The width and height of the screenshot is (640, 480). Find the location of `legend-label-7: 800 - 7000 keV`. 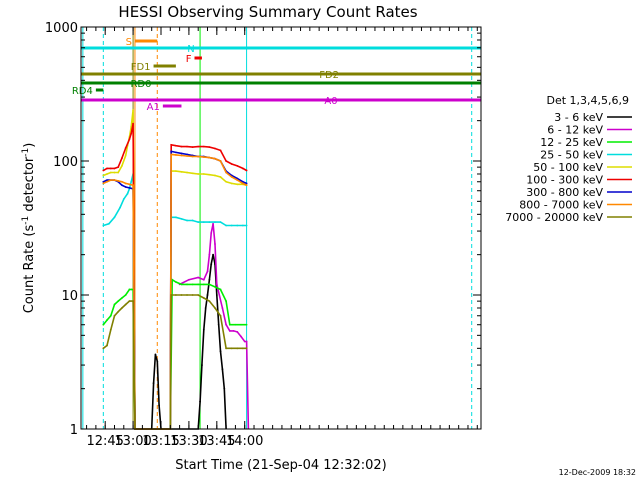

legend-label-7: 800 - 7000 keV is located at coordinates (561, 205).